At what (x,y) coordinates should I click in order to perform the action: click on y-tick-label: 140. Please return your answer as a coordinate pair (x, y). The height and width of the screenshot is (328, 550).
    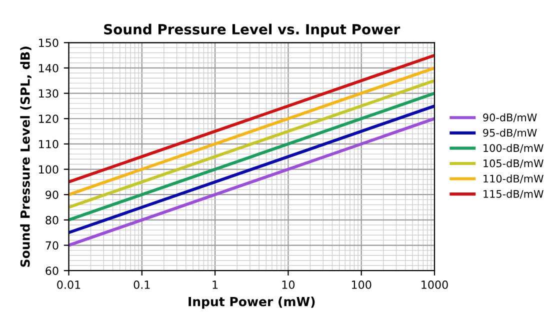
    Looking at the image, I should click on (48, 68).